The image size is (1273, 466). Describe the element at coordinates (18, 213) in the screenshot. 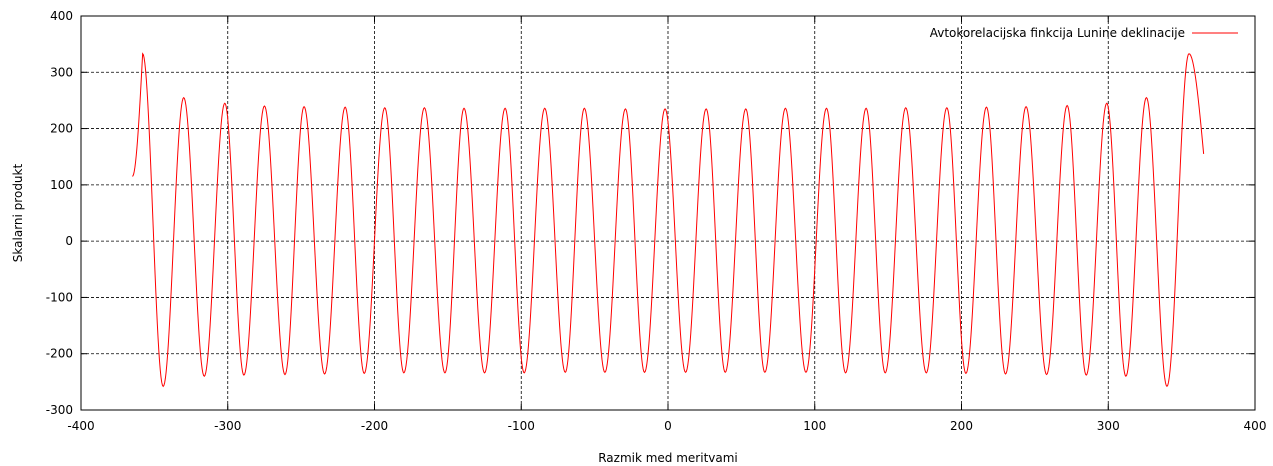

I see `y-axis-title: Skalarni produkt` at that location.